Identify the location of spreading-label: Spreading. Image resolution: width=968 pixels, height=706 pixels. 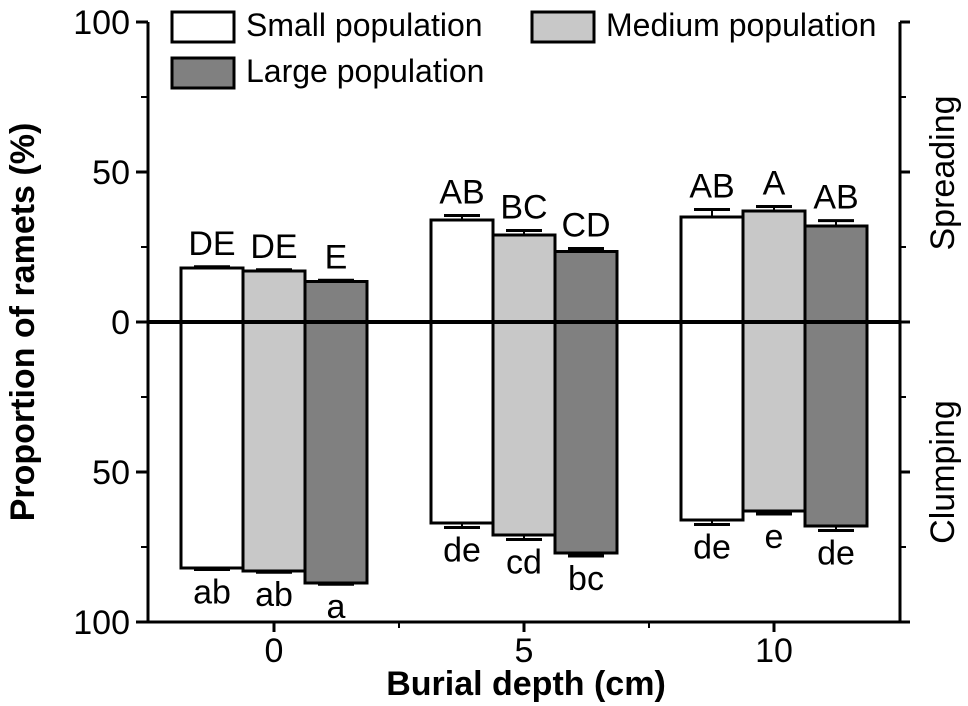
(943, 172).